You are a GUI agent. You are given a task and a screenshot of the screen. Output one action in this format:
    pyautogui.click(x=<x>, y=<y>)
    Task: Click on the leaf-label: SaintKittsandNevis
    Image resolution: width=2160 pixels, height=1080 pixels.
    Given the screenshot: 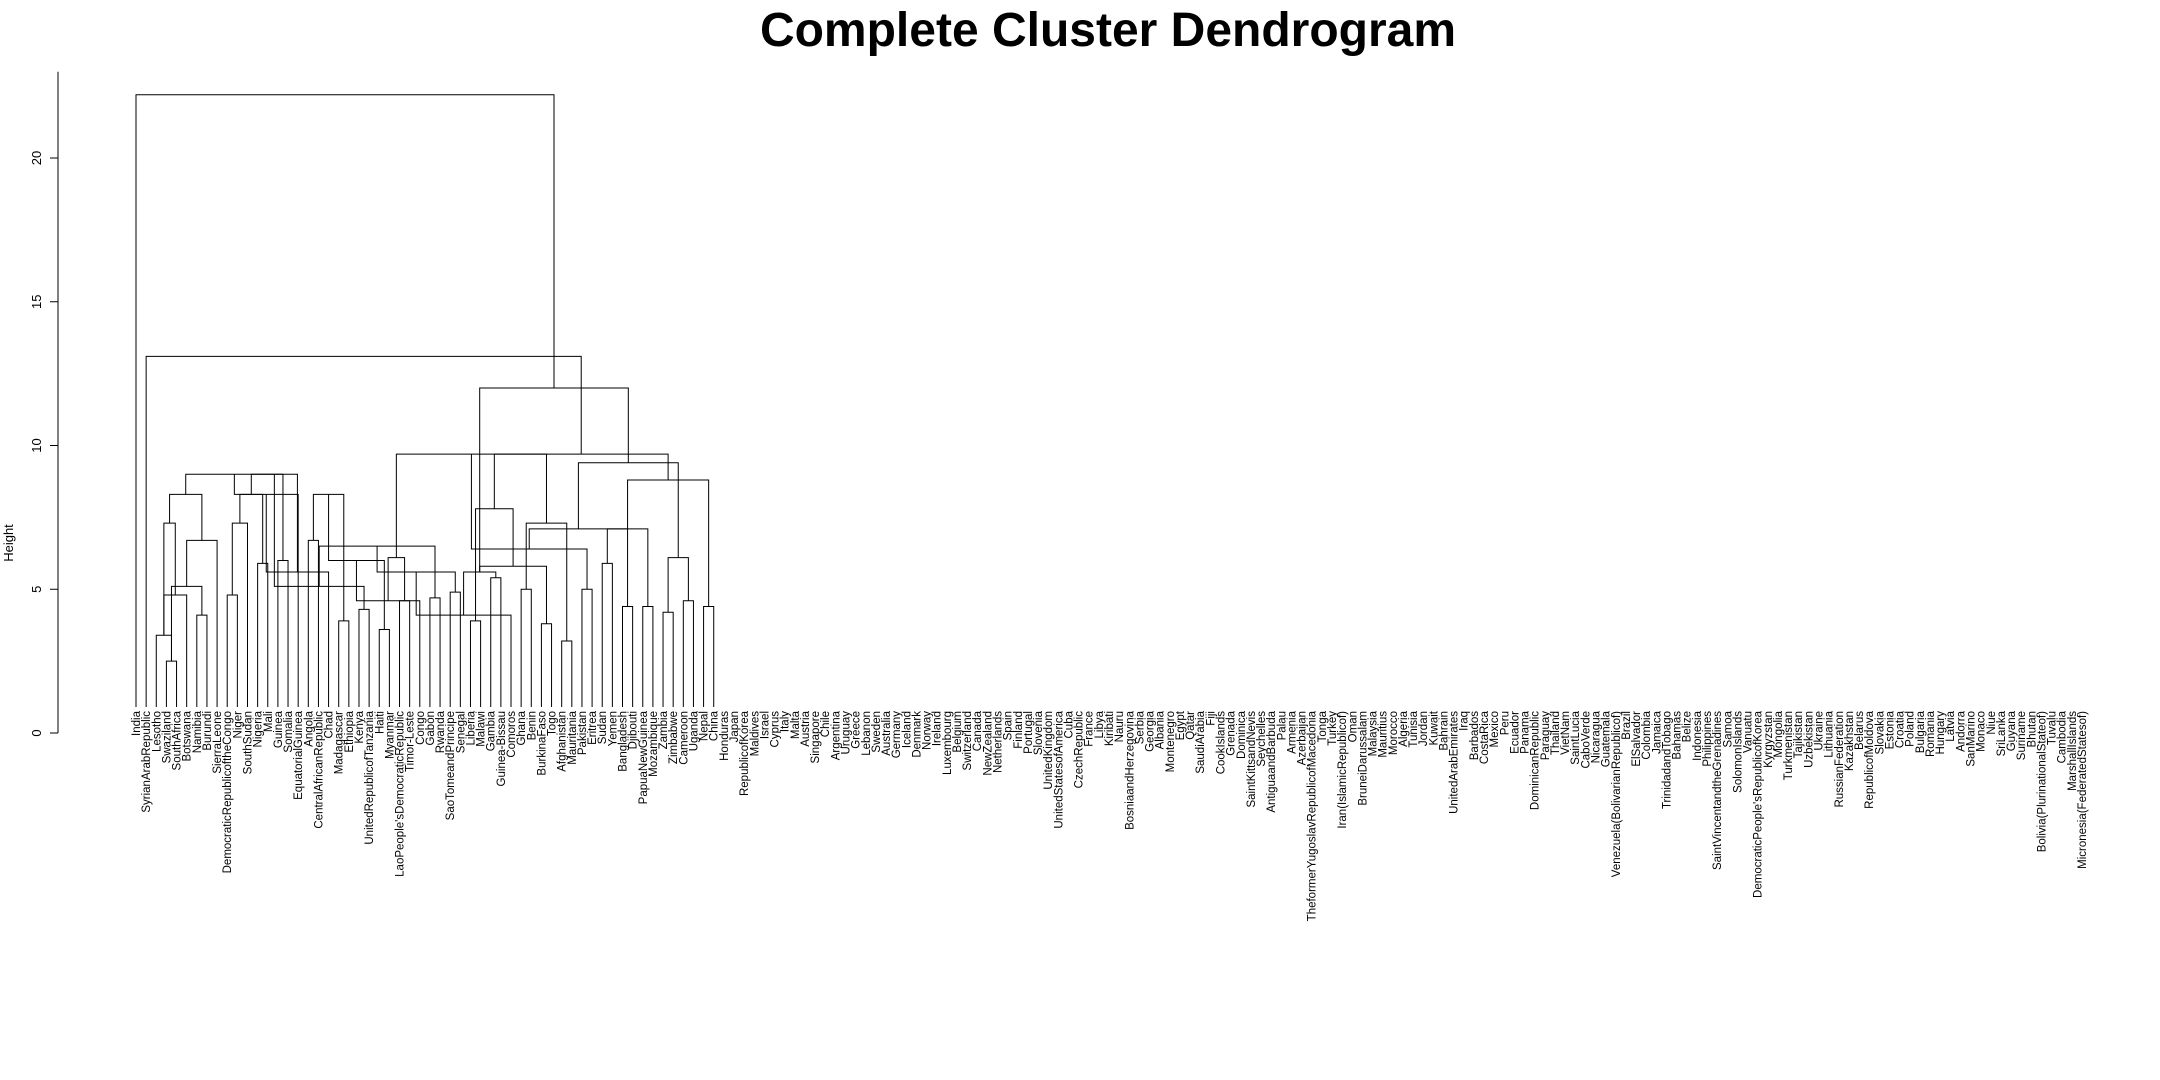 What is the action you would take?
    pyautogui.click(x=1252, y=759)
    